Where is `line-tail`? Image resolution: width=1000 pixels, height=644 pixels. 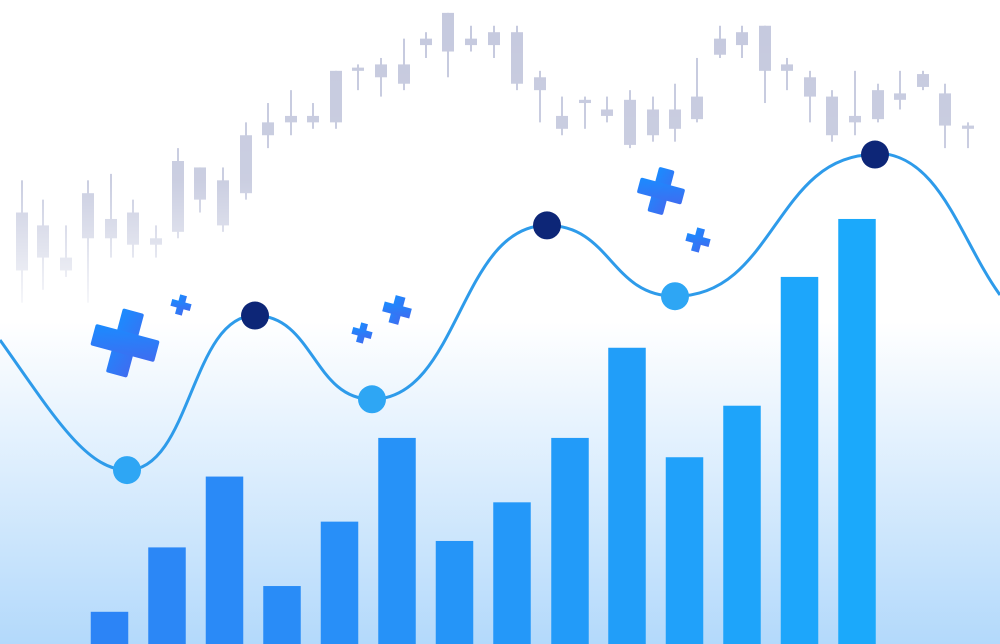 line-tail is located at coordinates (937, 223).